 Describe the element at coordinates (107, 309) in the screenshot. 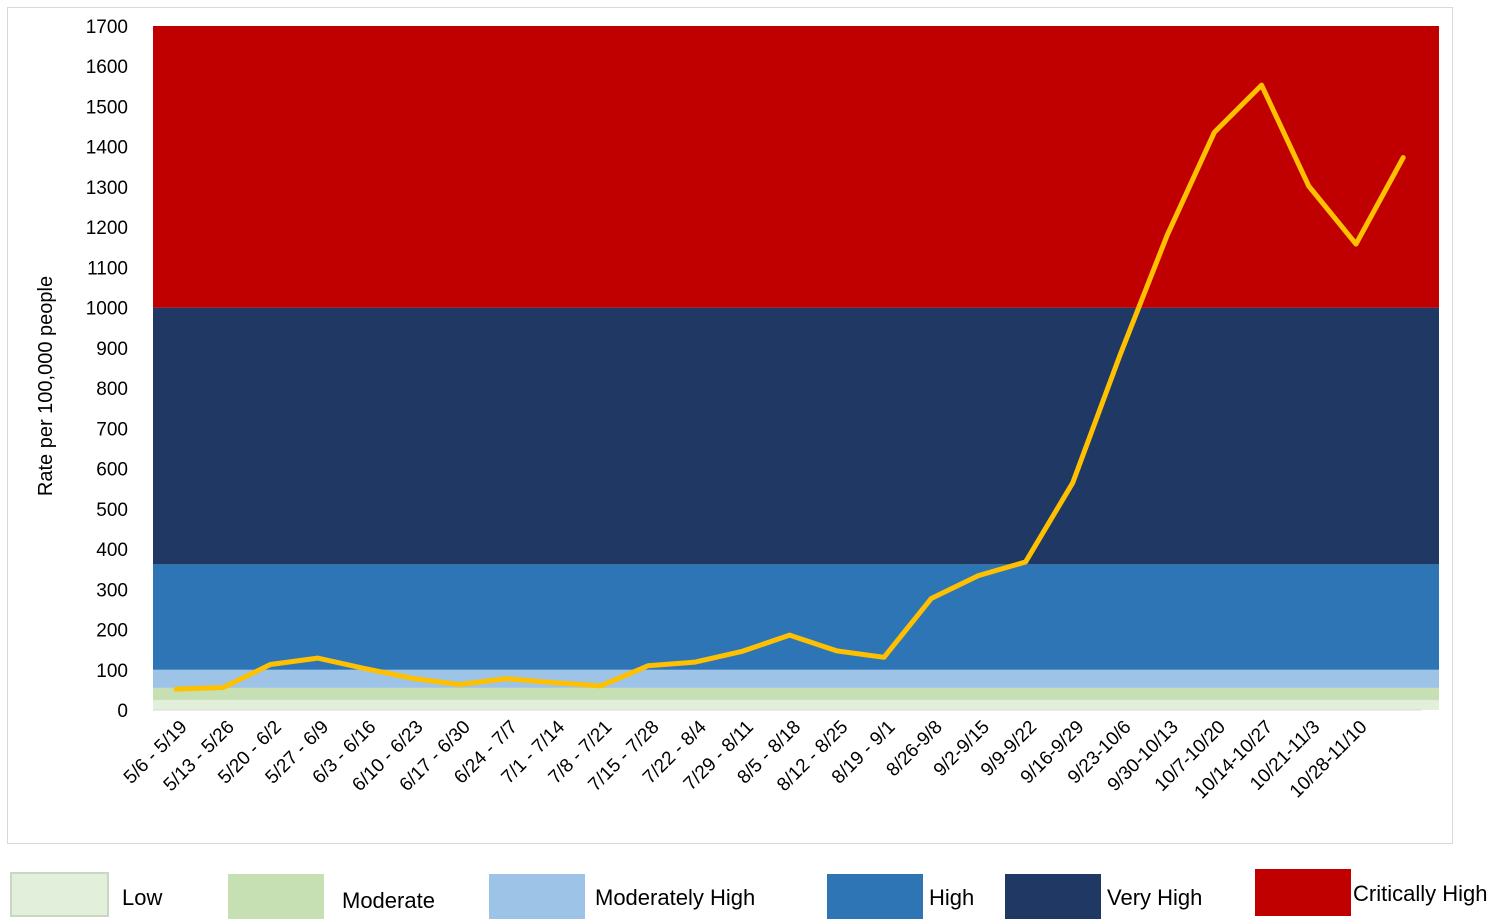

I see `y-tick-label: 1000` at that location.